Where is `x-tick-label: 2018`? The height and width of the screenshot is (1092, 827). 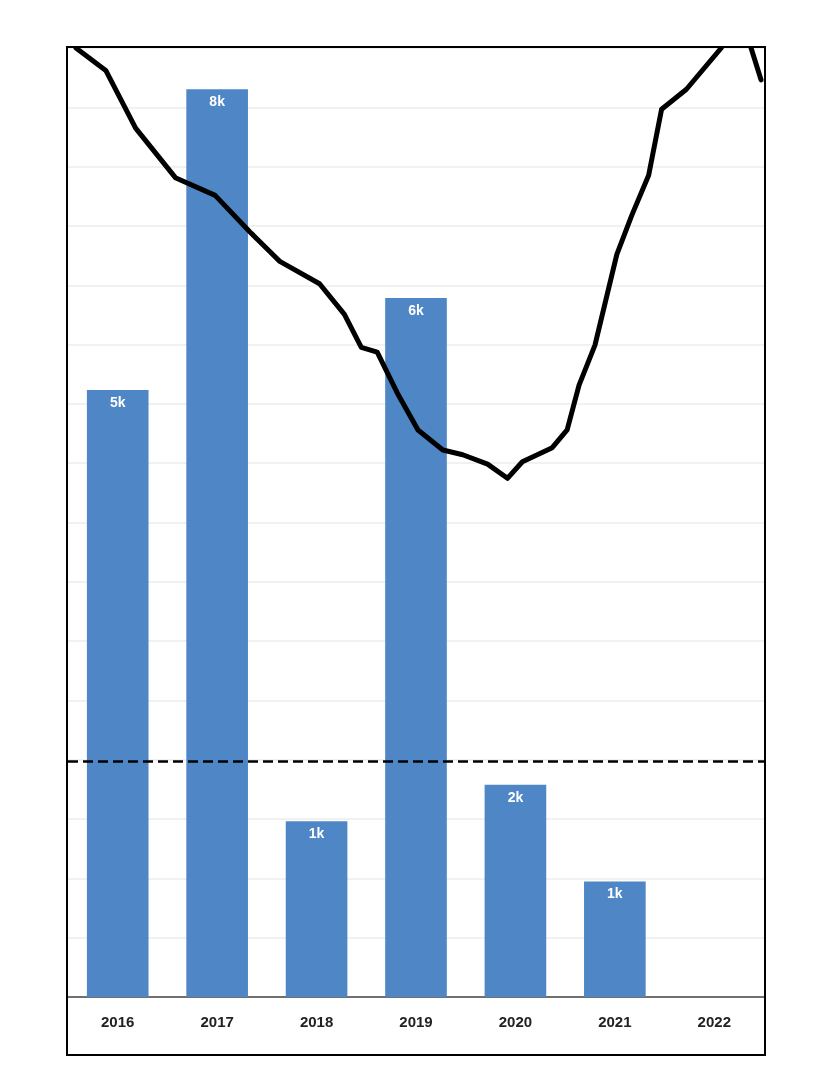
x-tick-label: 2018 is located at coordinates (316, 1021).